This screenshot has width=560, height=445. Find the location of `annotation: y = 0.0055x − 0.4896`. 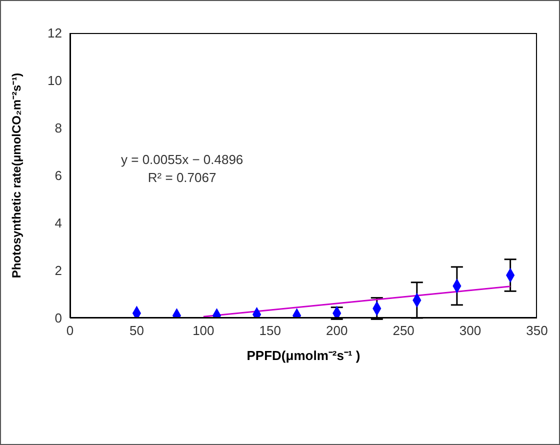

annotation: y = 0.0055x − 0.4896 is located at coordinates (182, 160).